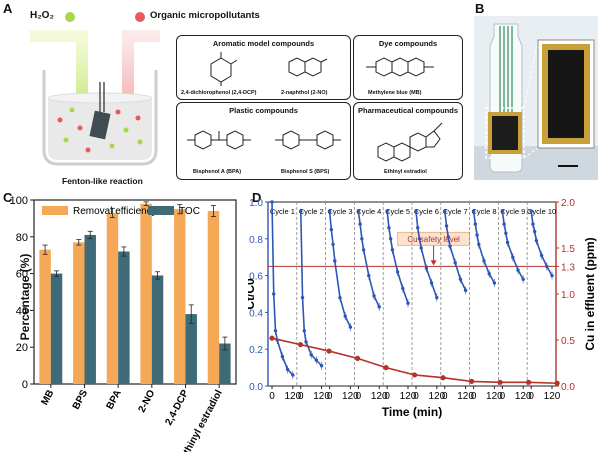 The height and width of the screenshot is (452, 600). What do you see at coordinates (140, 17) in the screenshot?
I see `pollutant-dot` at bounding box center [140, 17].